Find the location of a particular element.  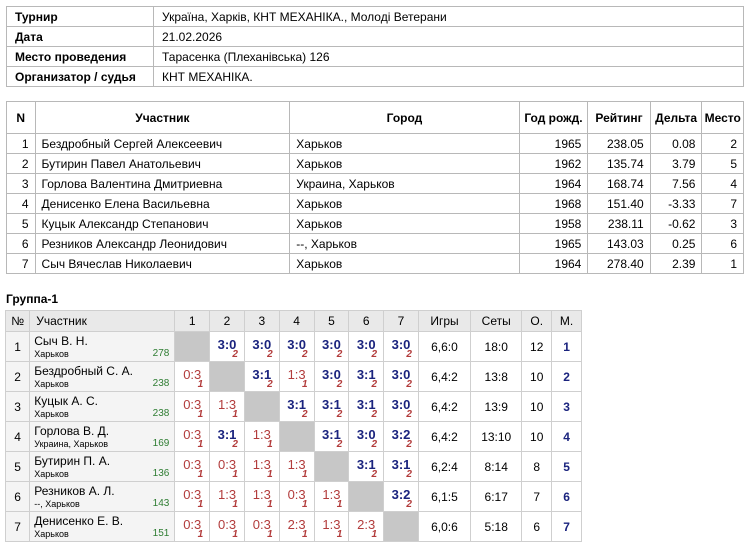

group-player-cell: Сыч В. Н. Харьков 278 is located at coordinates (102, 346).